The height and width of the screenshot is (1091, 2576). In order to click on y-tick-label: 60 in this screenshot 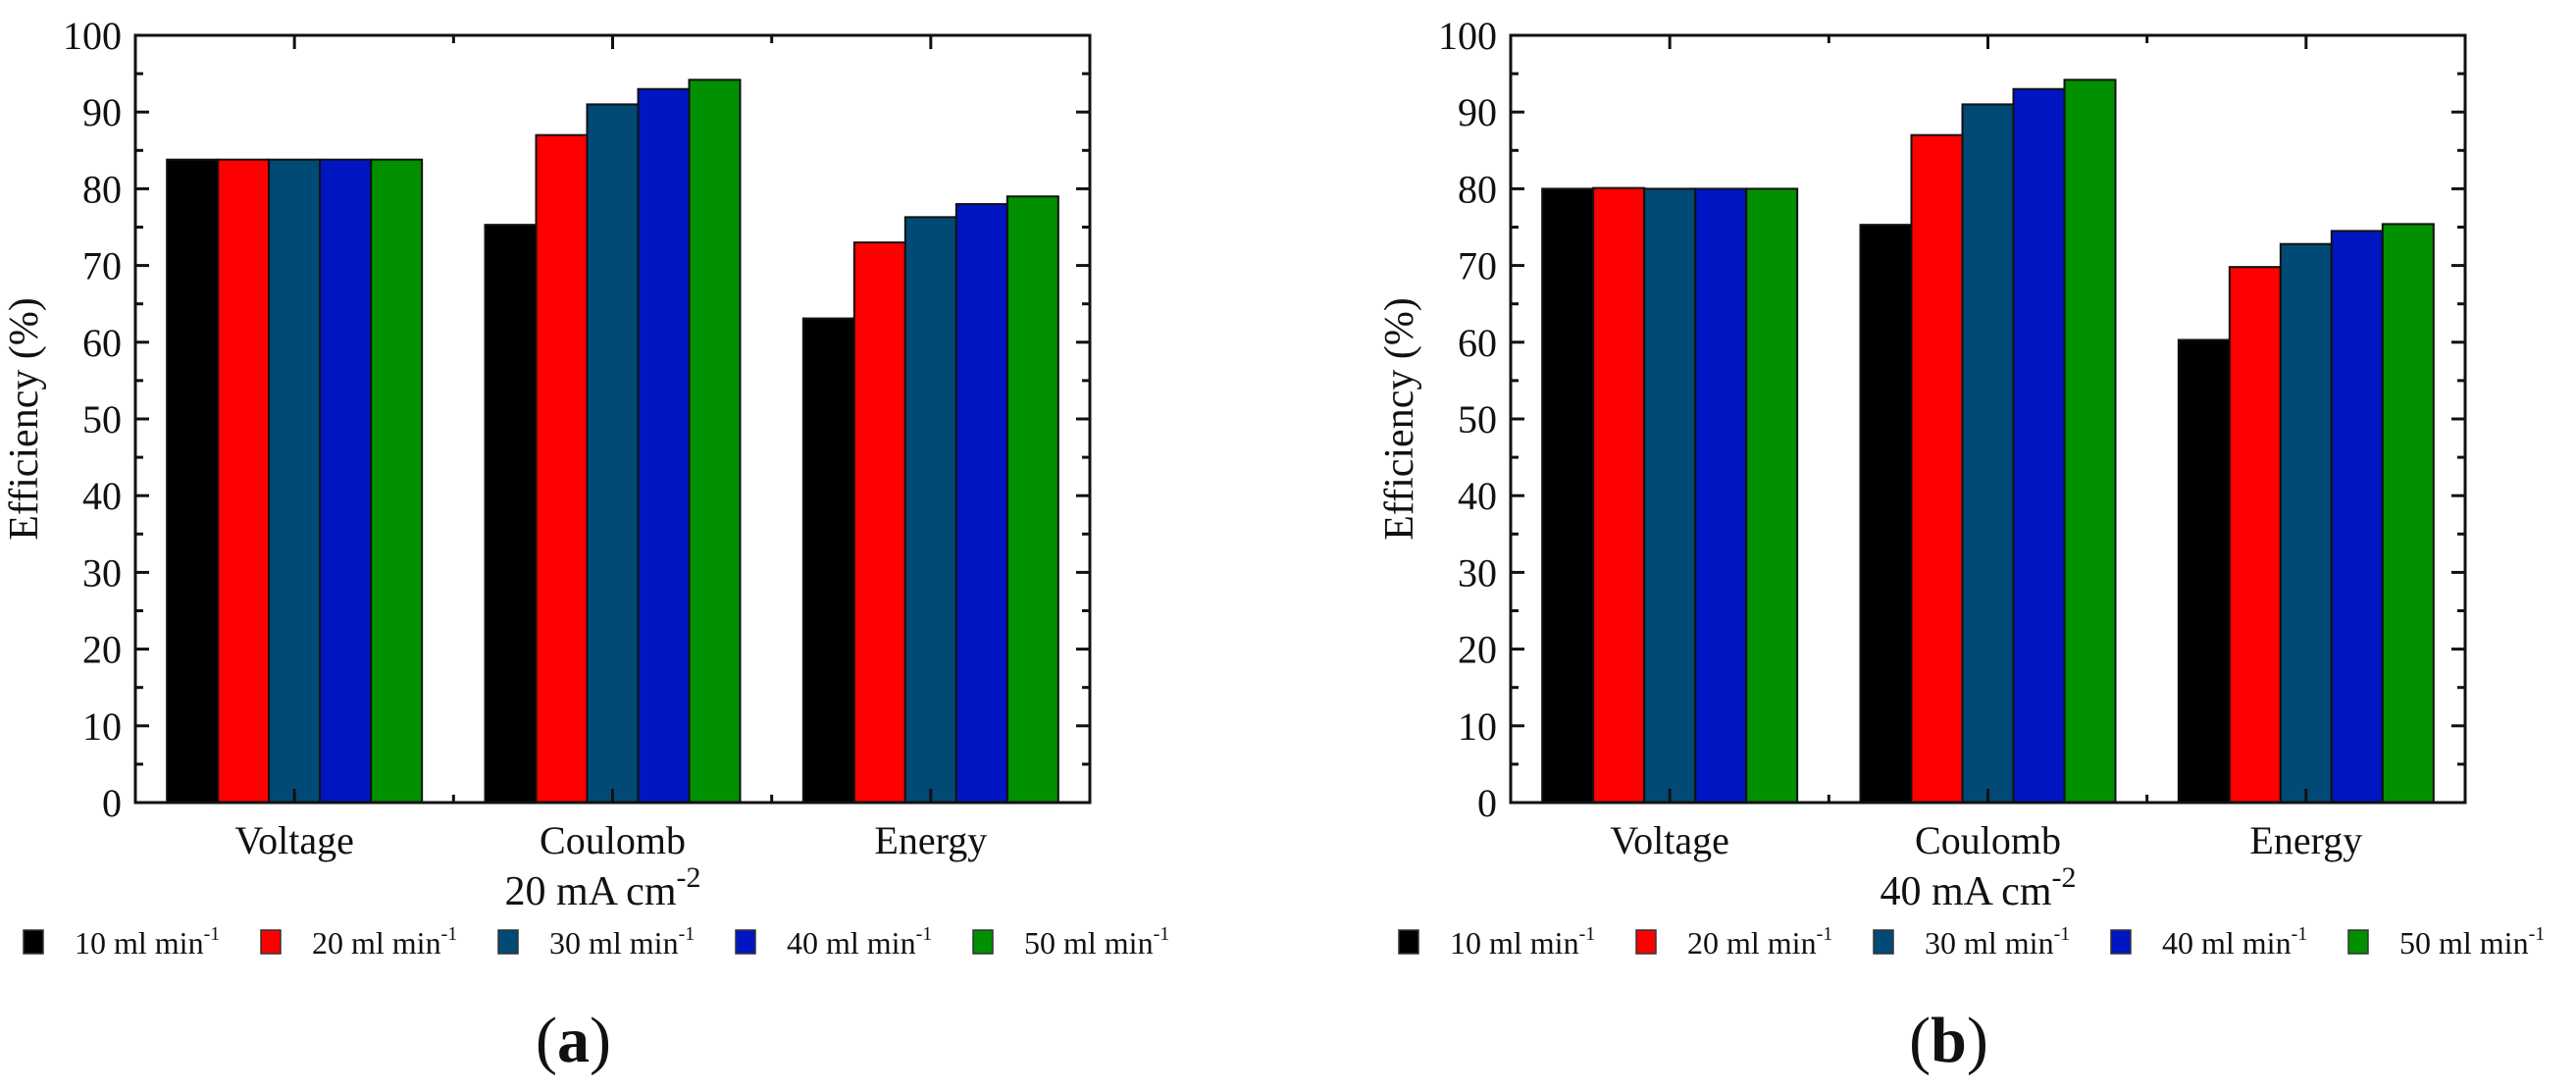, I will do `click(1477, 343)`.